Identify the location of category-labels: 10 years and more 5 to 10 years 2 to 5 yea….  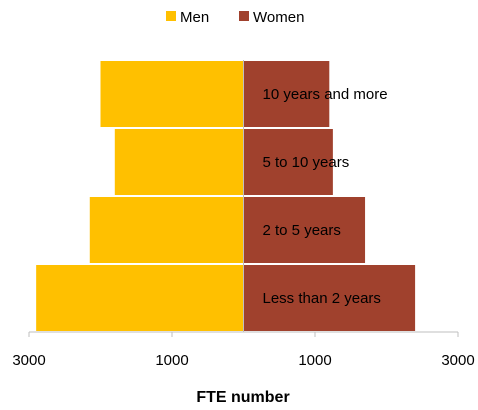
(325, 196).